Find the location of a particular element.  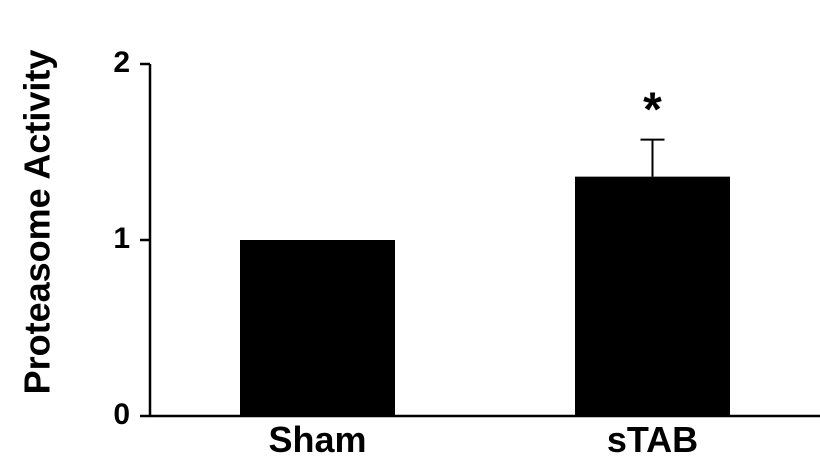

x-tick-label-sham: Sham is located at coordinates (317, 439).